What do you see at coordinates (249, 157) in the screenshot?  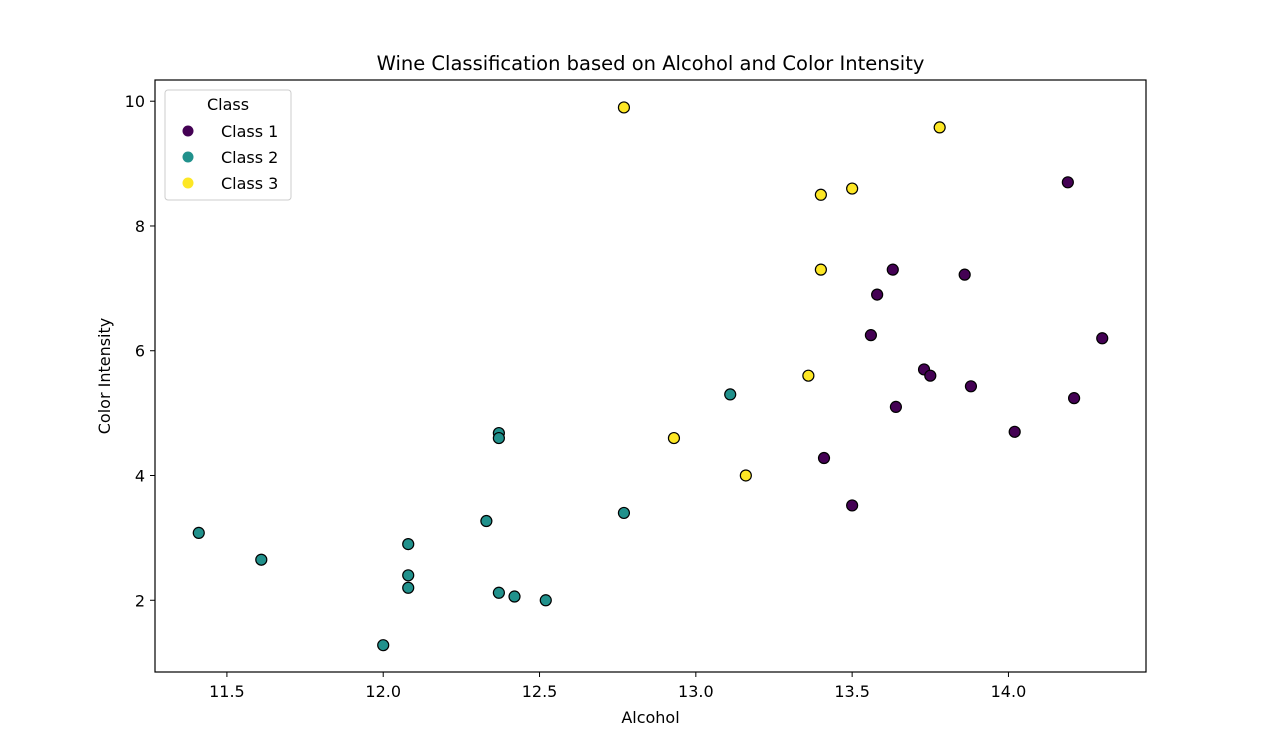 I see `legend-label: Class 2` at bounding box center [249, 157].